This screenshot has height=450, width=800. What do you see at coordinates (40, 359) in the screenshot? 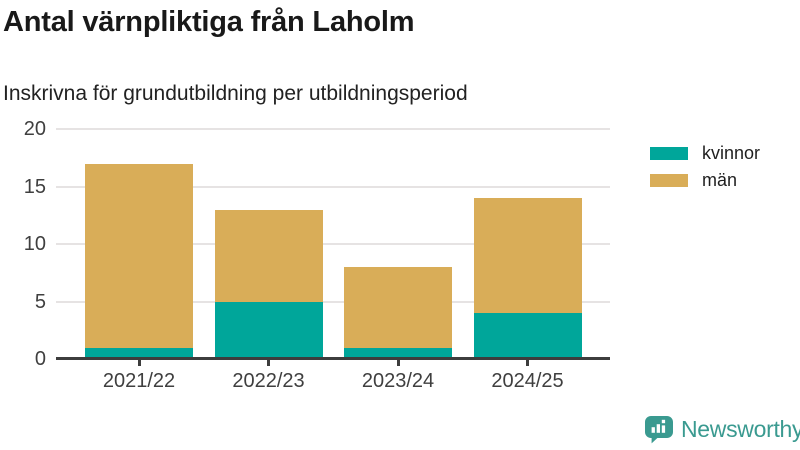
I see `y-axis-tick-label: 0` at bounding box center [40, 359].